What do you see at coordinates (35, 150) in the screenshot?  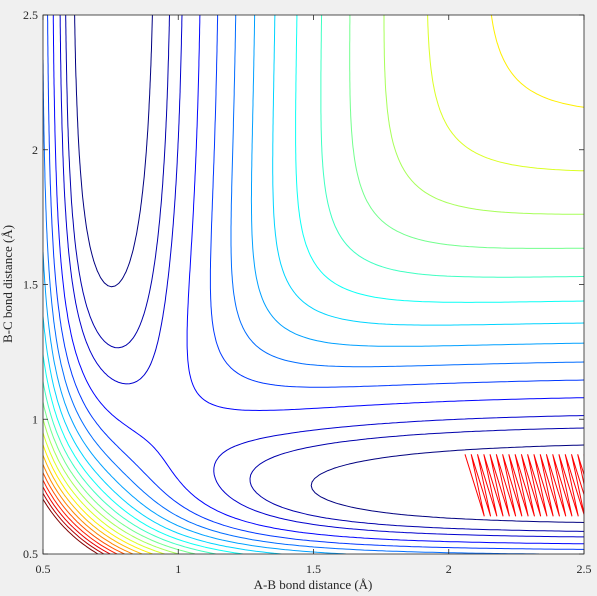 I see `y-tick-label: 2` at bounding box center [35, 150].